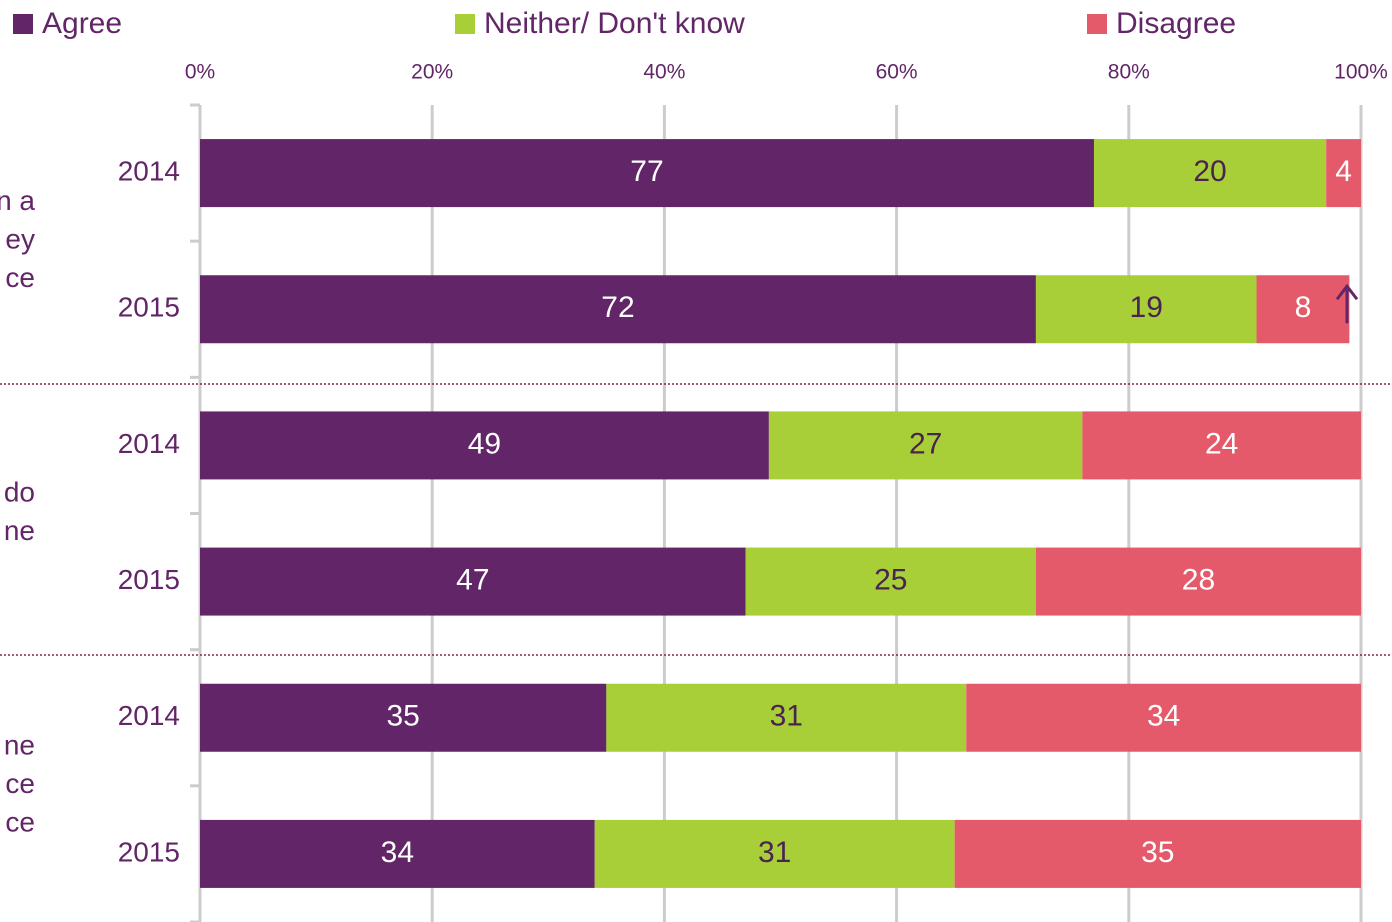 This screenshot has width=1392, height=922. Describe the element at coordinates (614, 23) in the screenshot. I see `legend-label: Neither/ Don't know` at that location.